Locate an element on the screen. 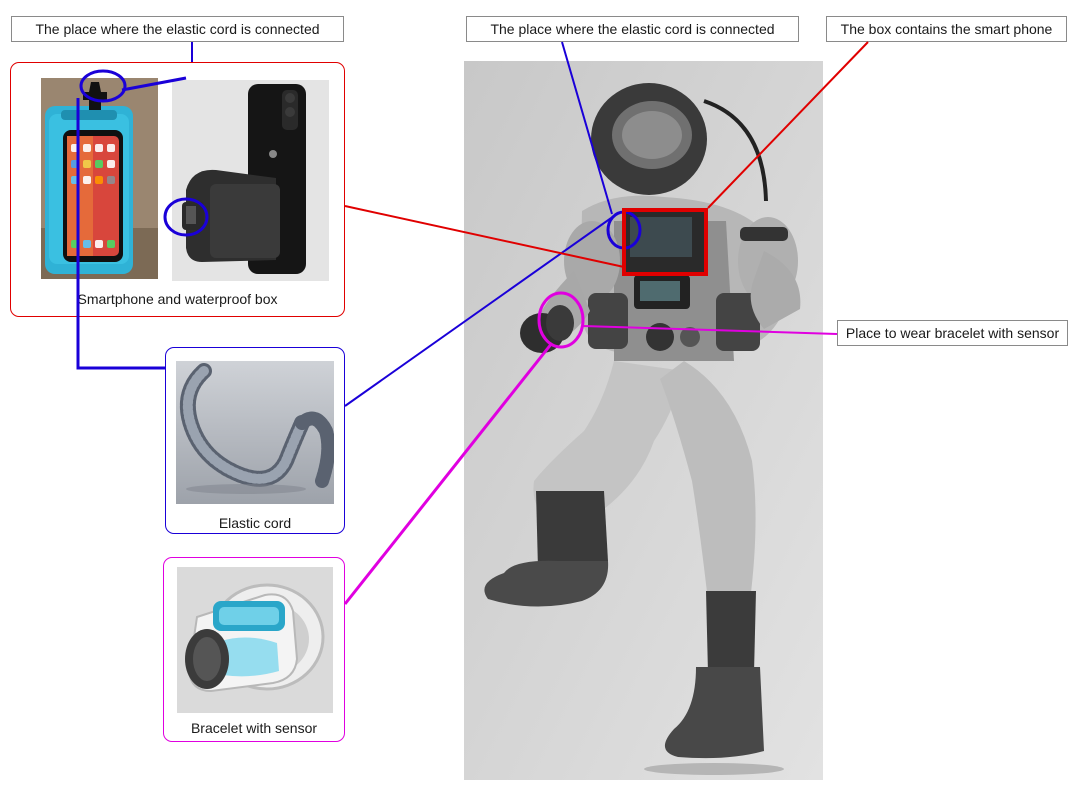  phone-in-holder-icon is located at coordinates (250, 180).